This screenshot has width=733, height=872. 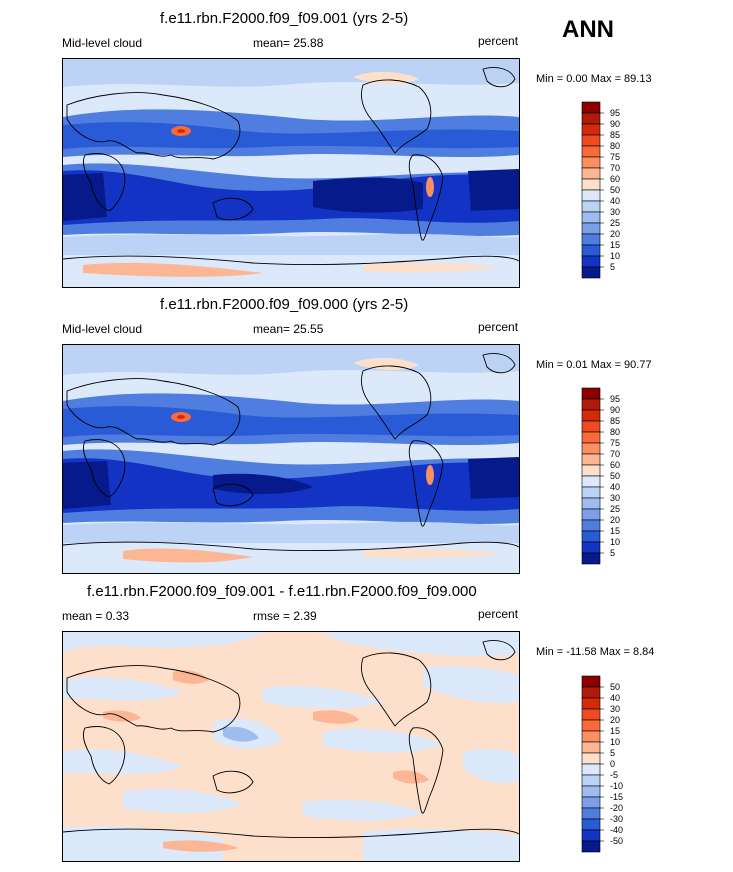 What do you see at coordinates (616, 808) in the screenshot?
I see `colorbar-tick-label: -20` at bounding box center [616, 808].